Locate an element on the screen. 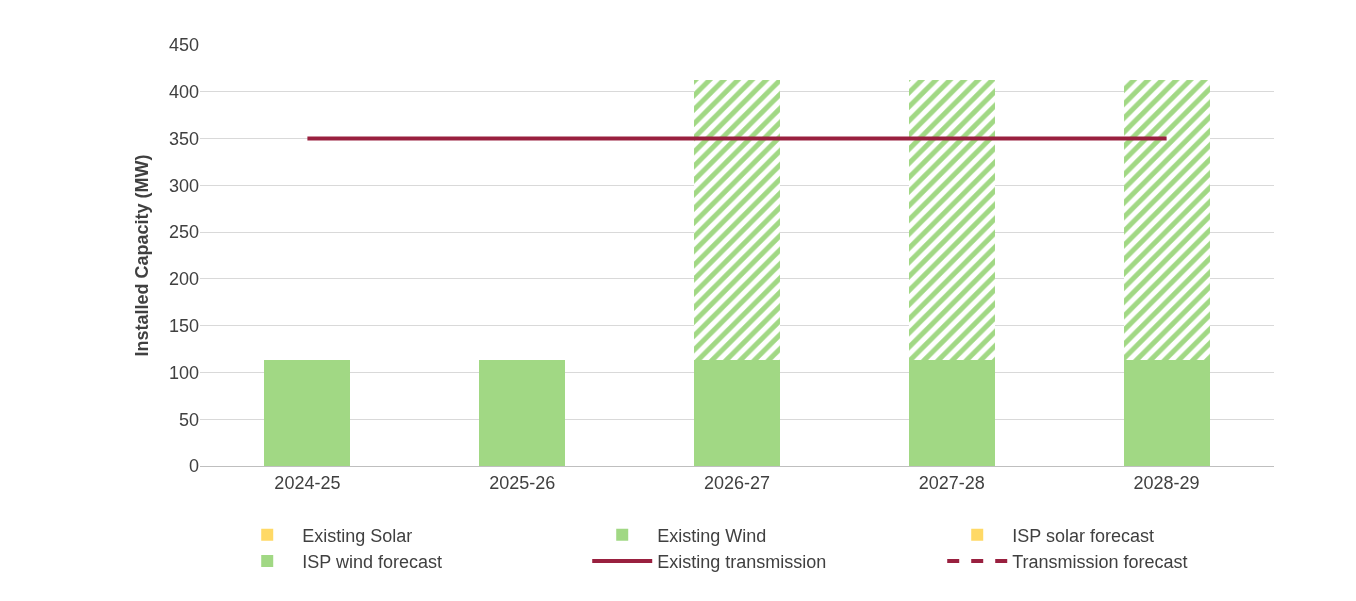  y-tick-label: 100 is located at coordinates (183, 372).